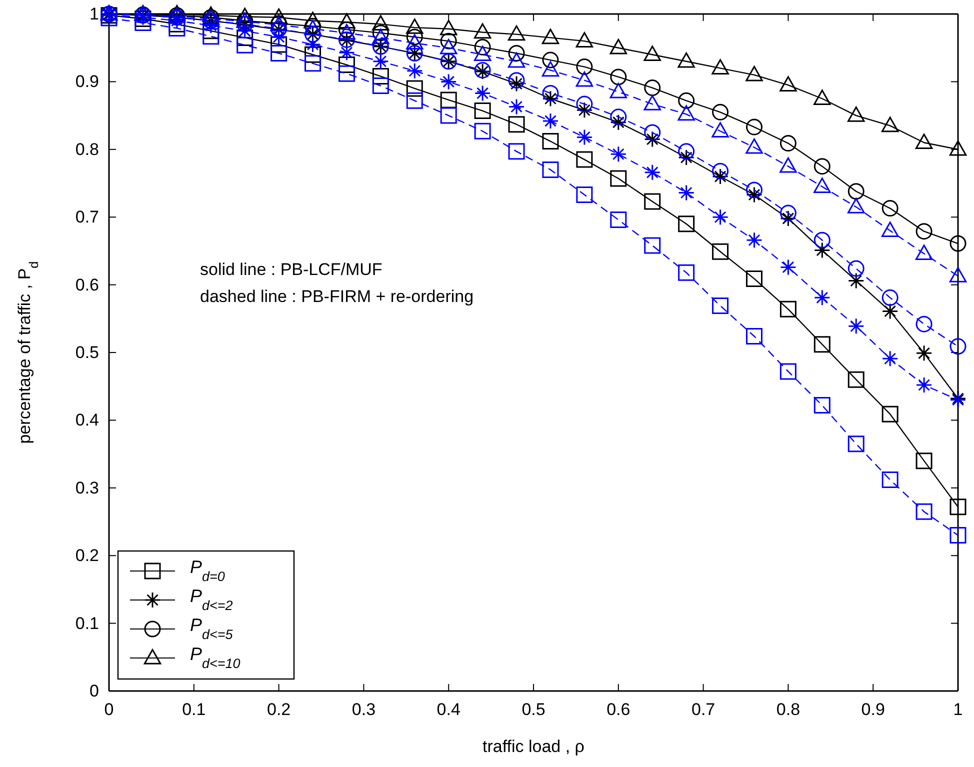 This screenshot has height=767, width=974. I want to click on y-tick-label: 0.1, so click(87, 623).